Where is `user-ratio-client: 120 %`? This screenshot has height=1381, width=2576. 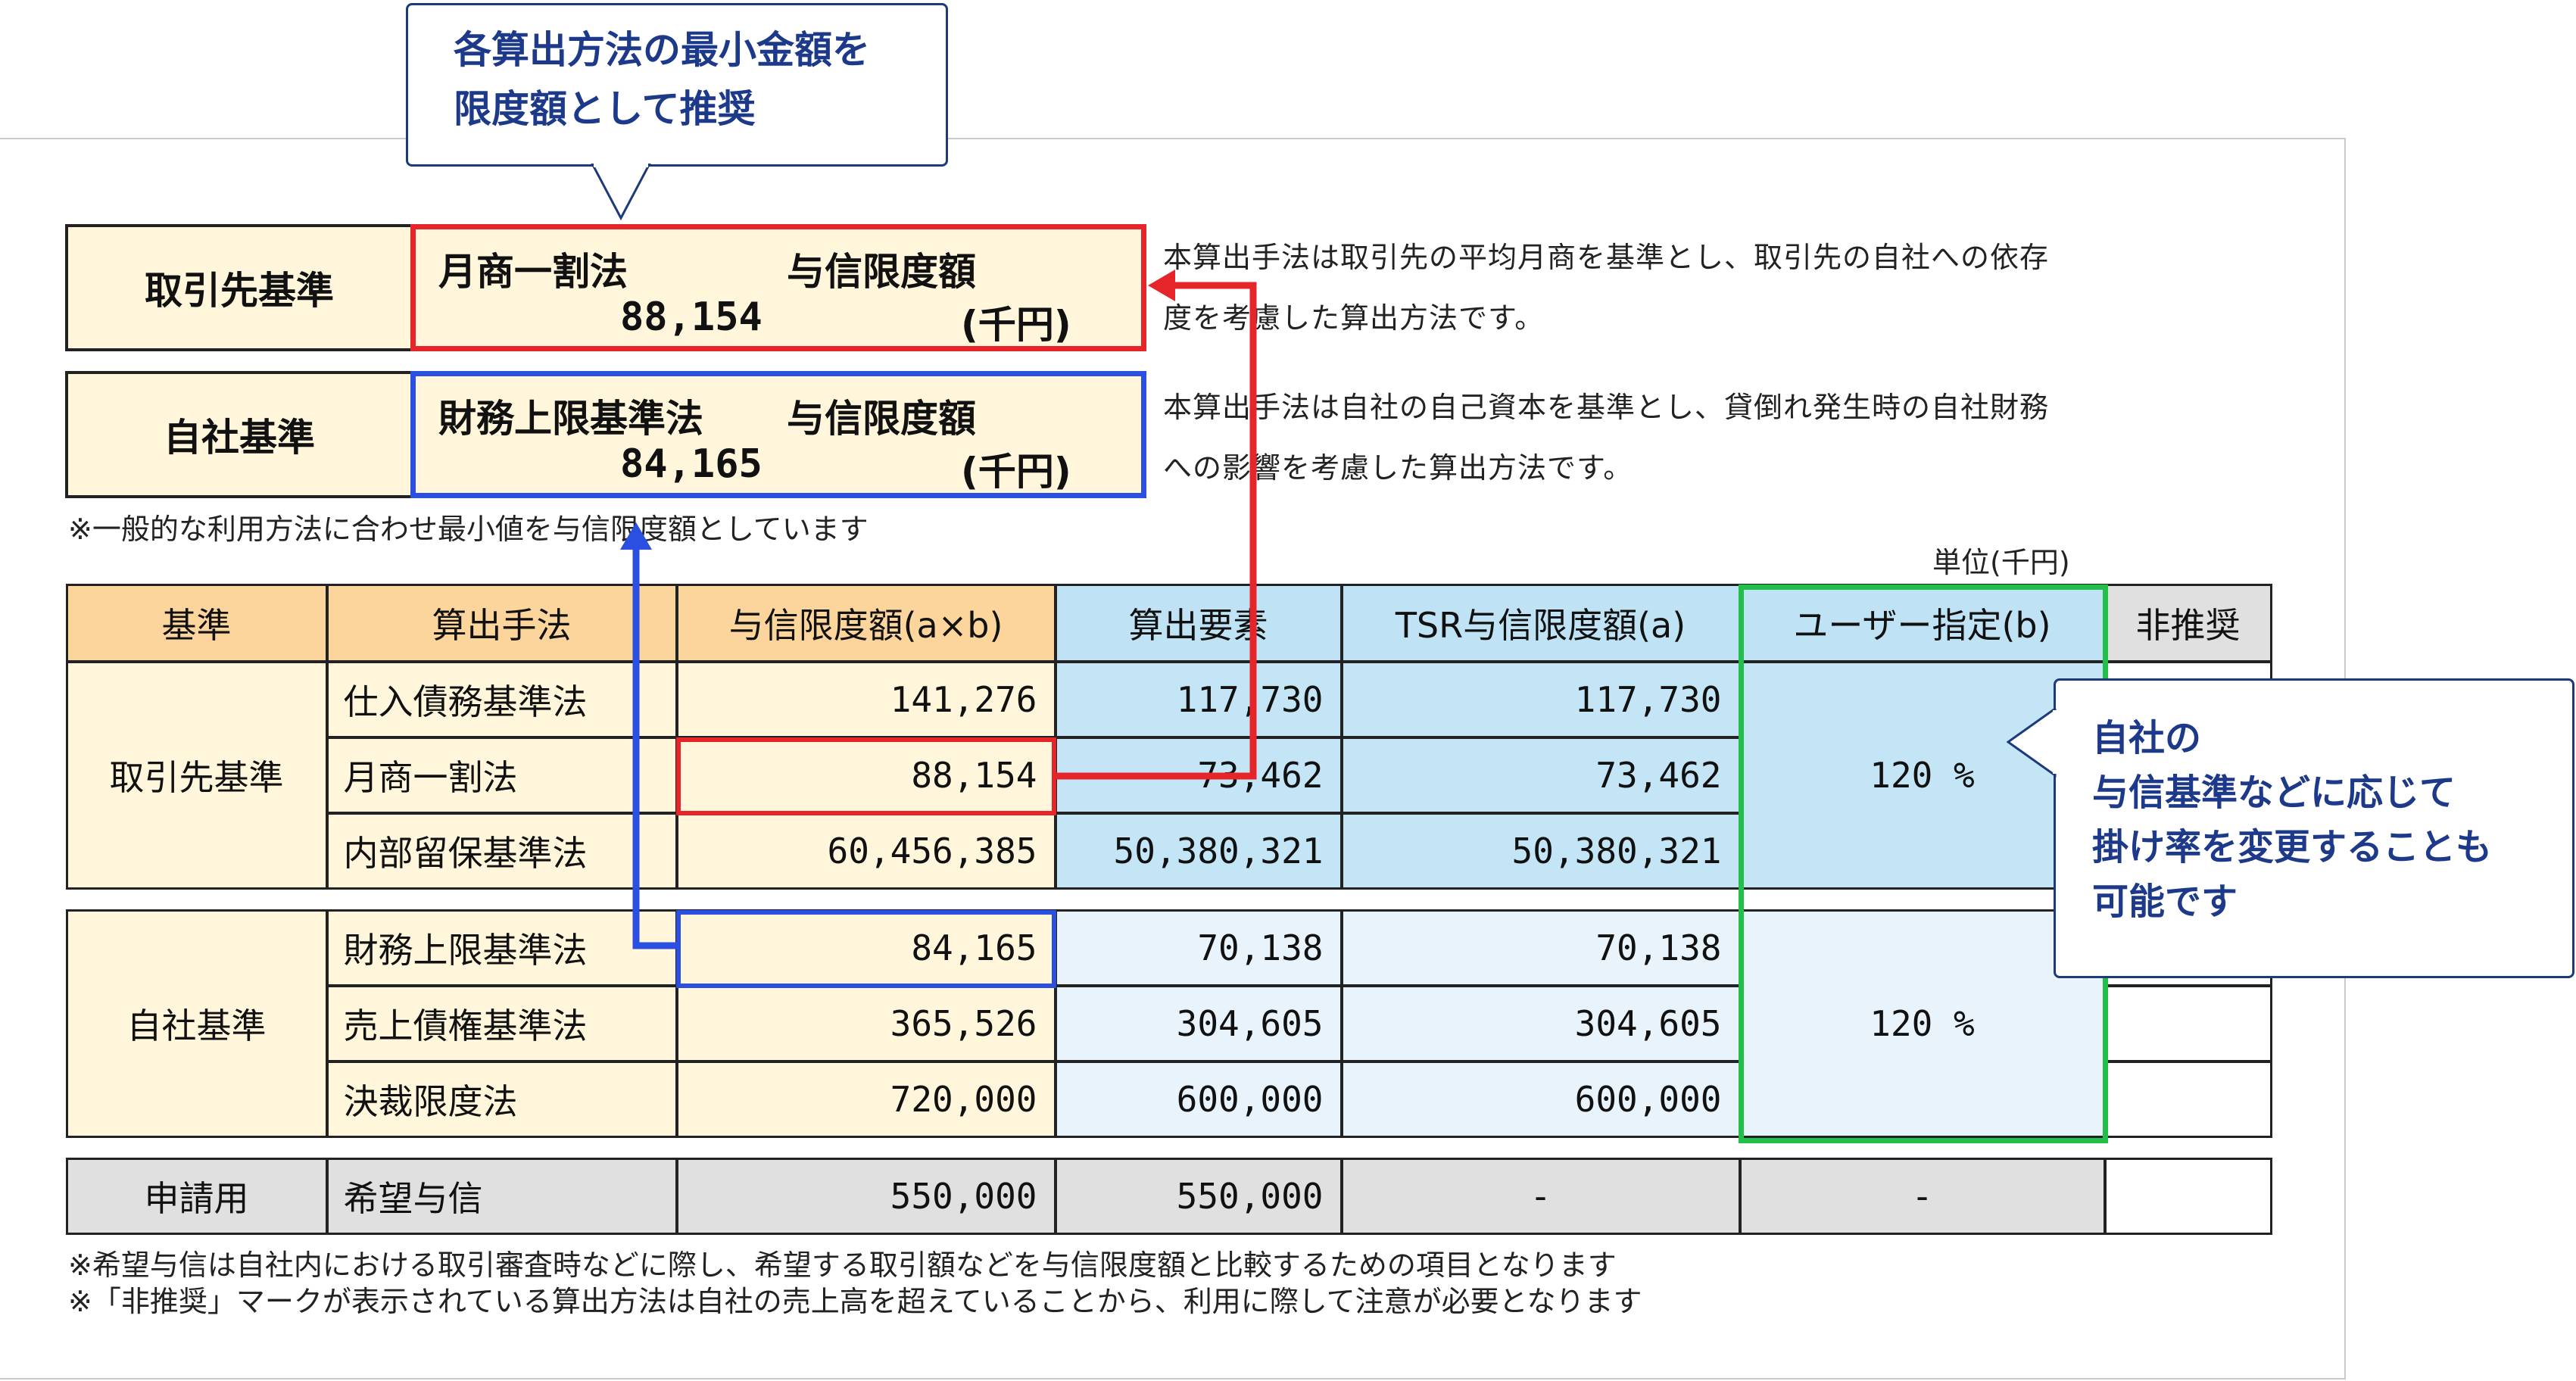
user-ratio-client: 120 % is located at coordinates (1922, 775).